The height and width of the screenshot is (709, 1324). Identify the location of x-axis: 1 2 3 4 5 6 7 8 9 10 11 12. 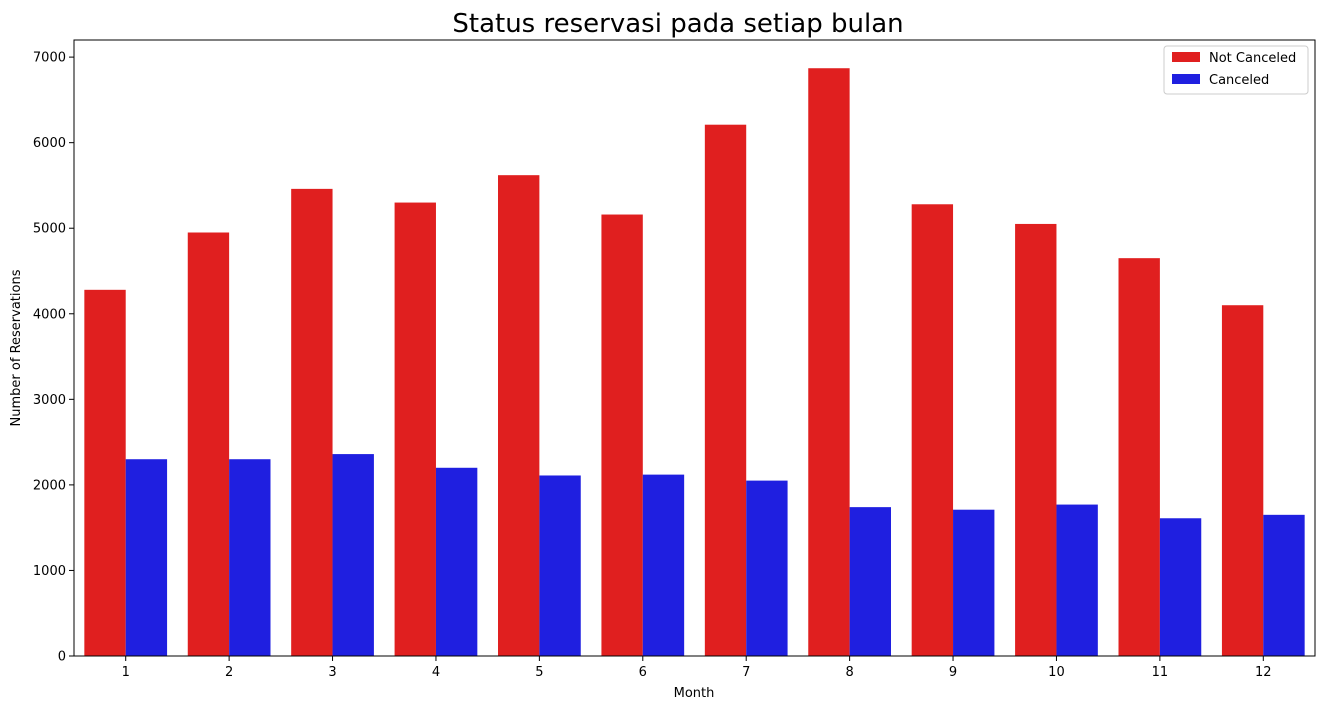
(697, 668).